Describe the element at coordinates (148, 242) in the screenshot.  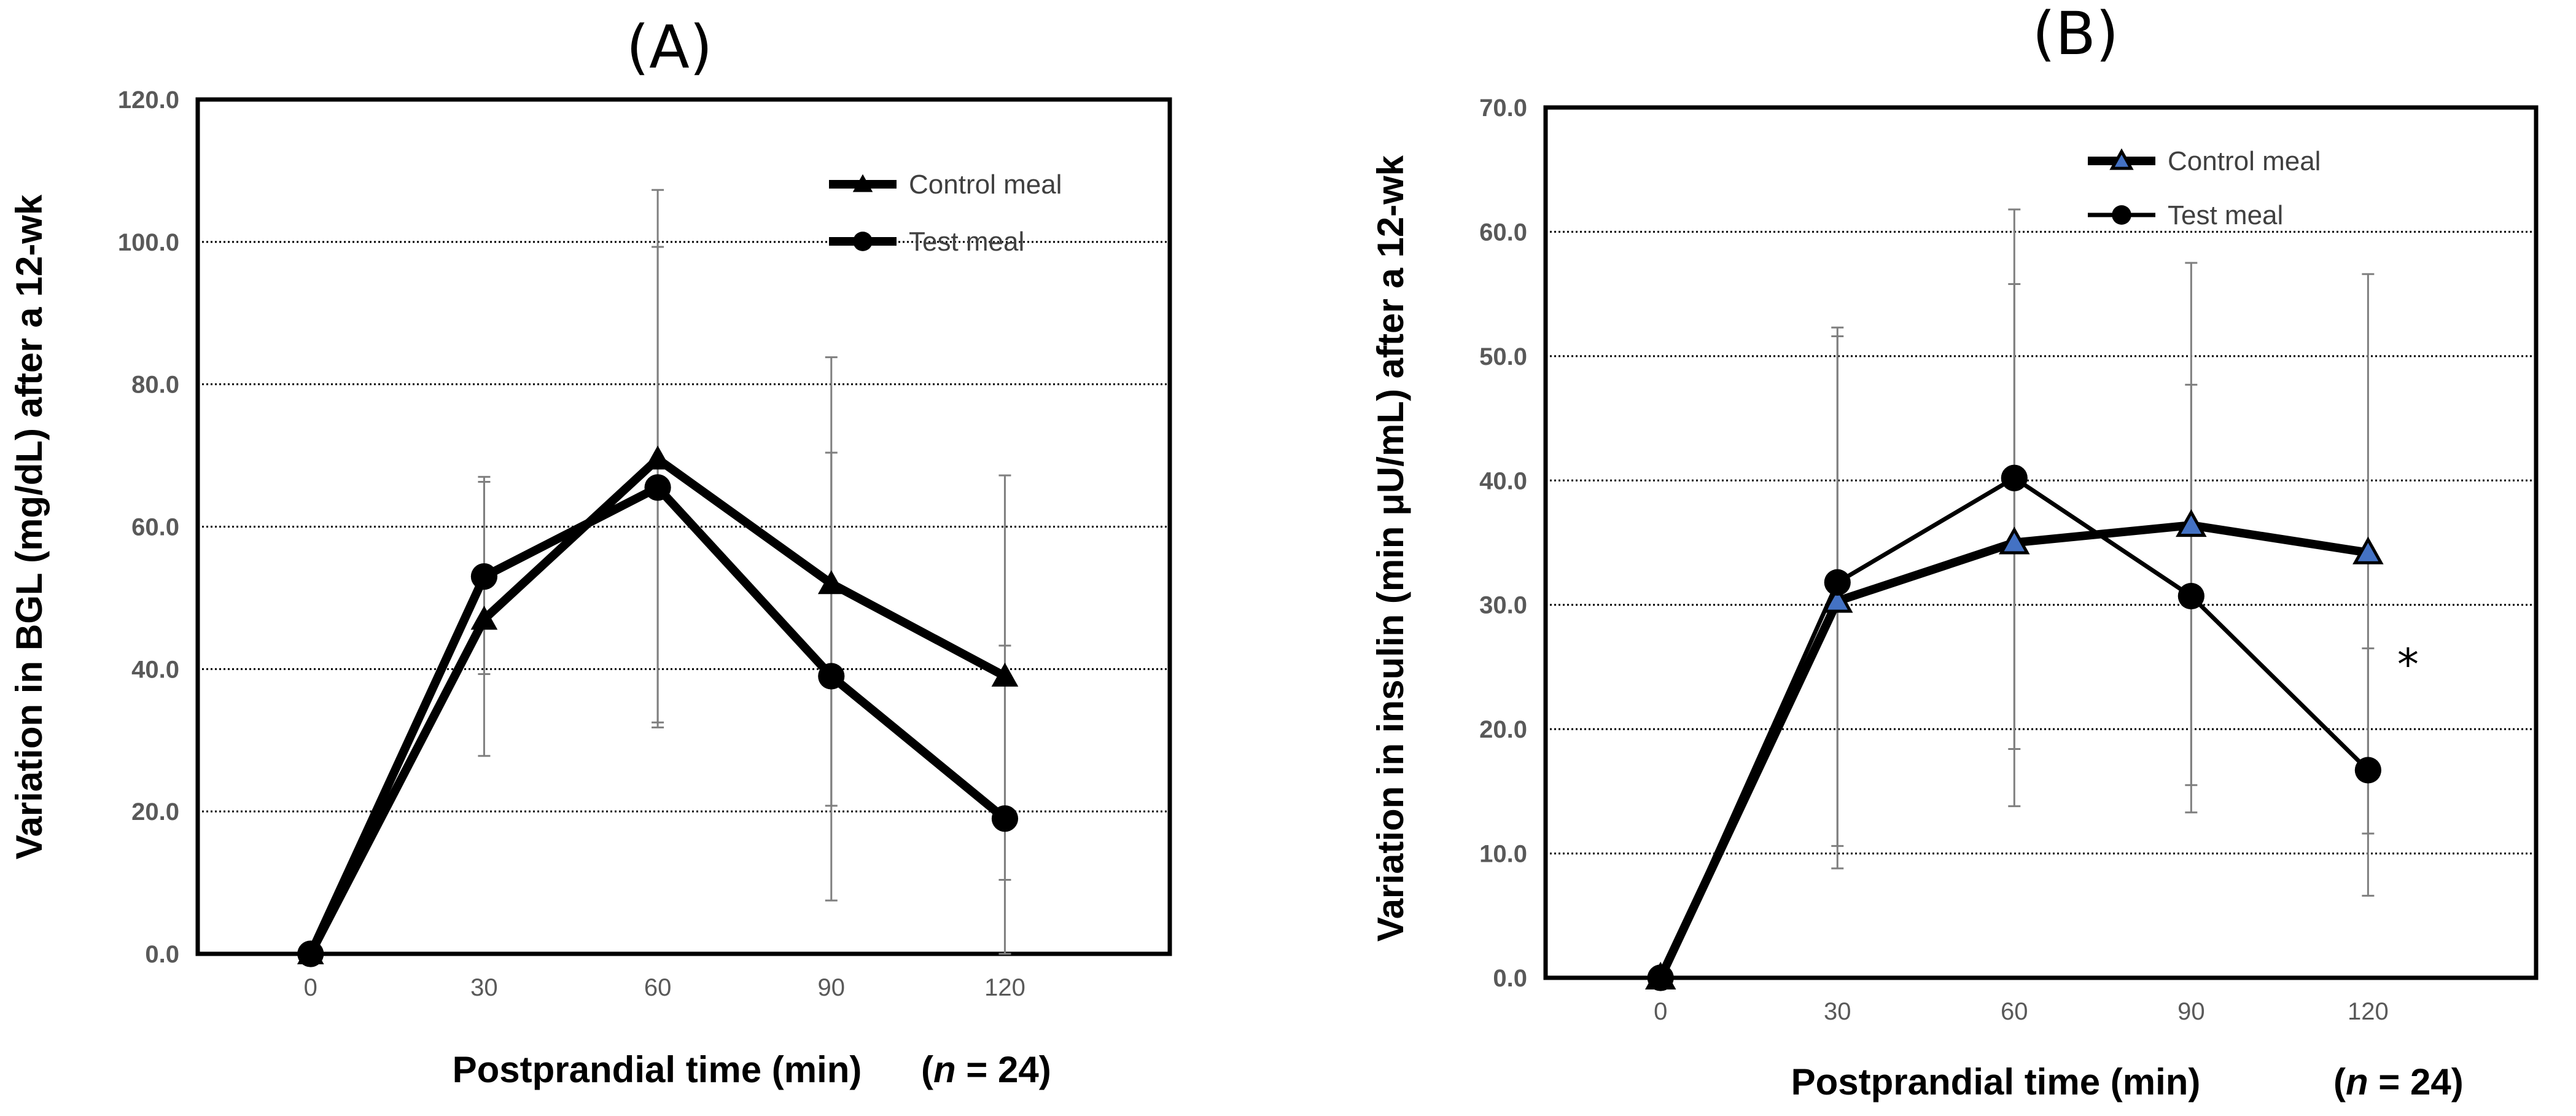
I see `y-tick-label: 100.0` at that location.